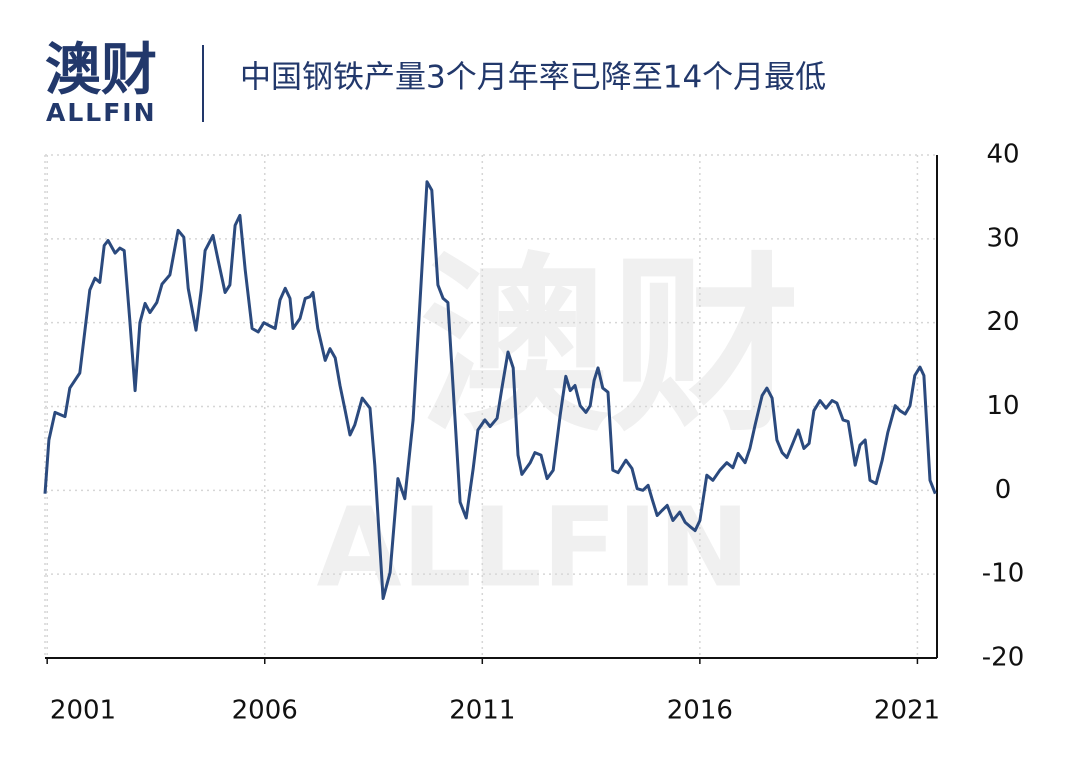  Describe the element at coordinates (1003, 658) in the screenshot. I see `y-tick-label: -20` at that location.